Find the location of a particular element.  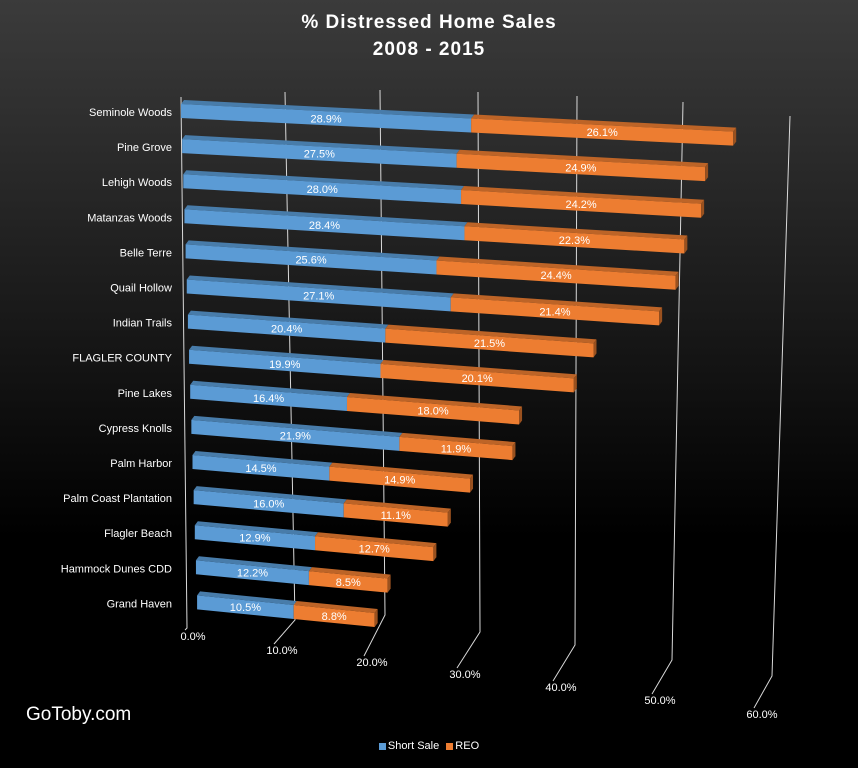

legend-item-short-sale: Short Sale is located at coordinates (408, 746).